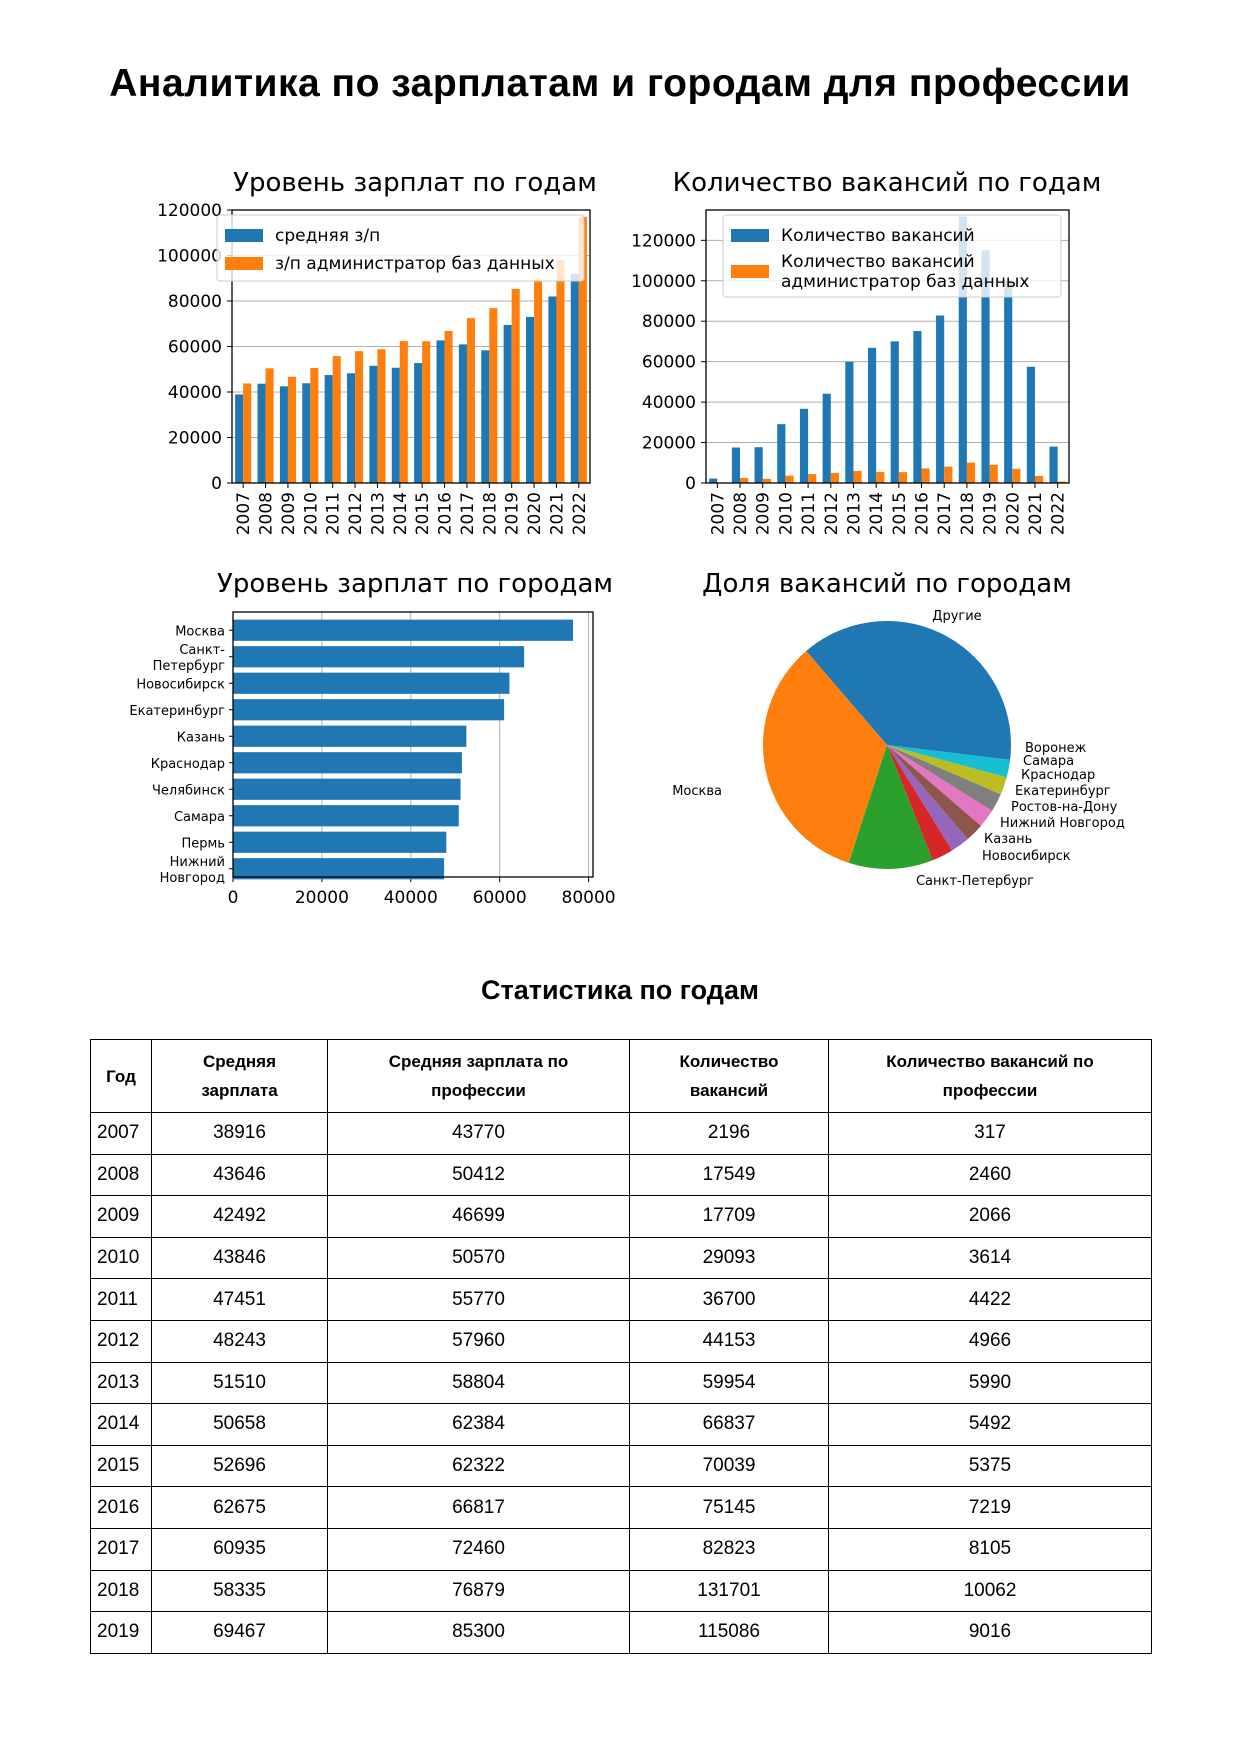 Image resolution: width=1240 pixels, height=1755 pixels. What do you see at coordinates (121, 1258) in the screenshot?
I see `table-cell: 2010` at bounding box center [121, 1258].